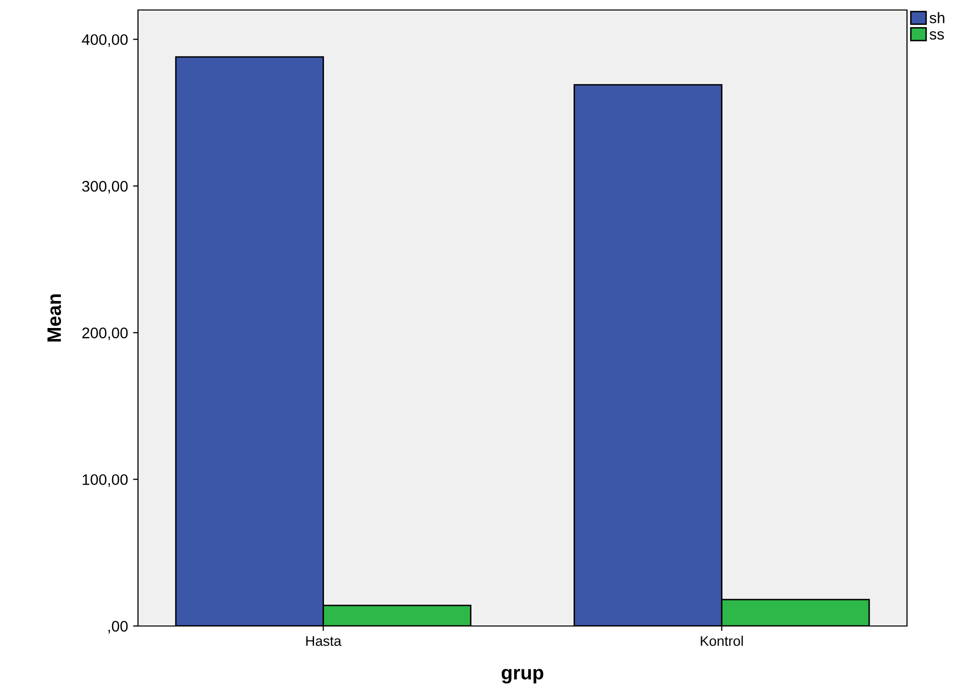 The image size is (975, 695). Describe the element at coordinates (105, 334) in the screenshot. I see `y-tick-label: 200,00` at that location.